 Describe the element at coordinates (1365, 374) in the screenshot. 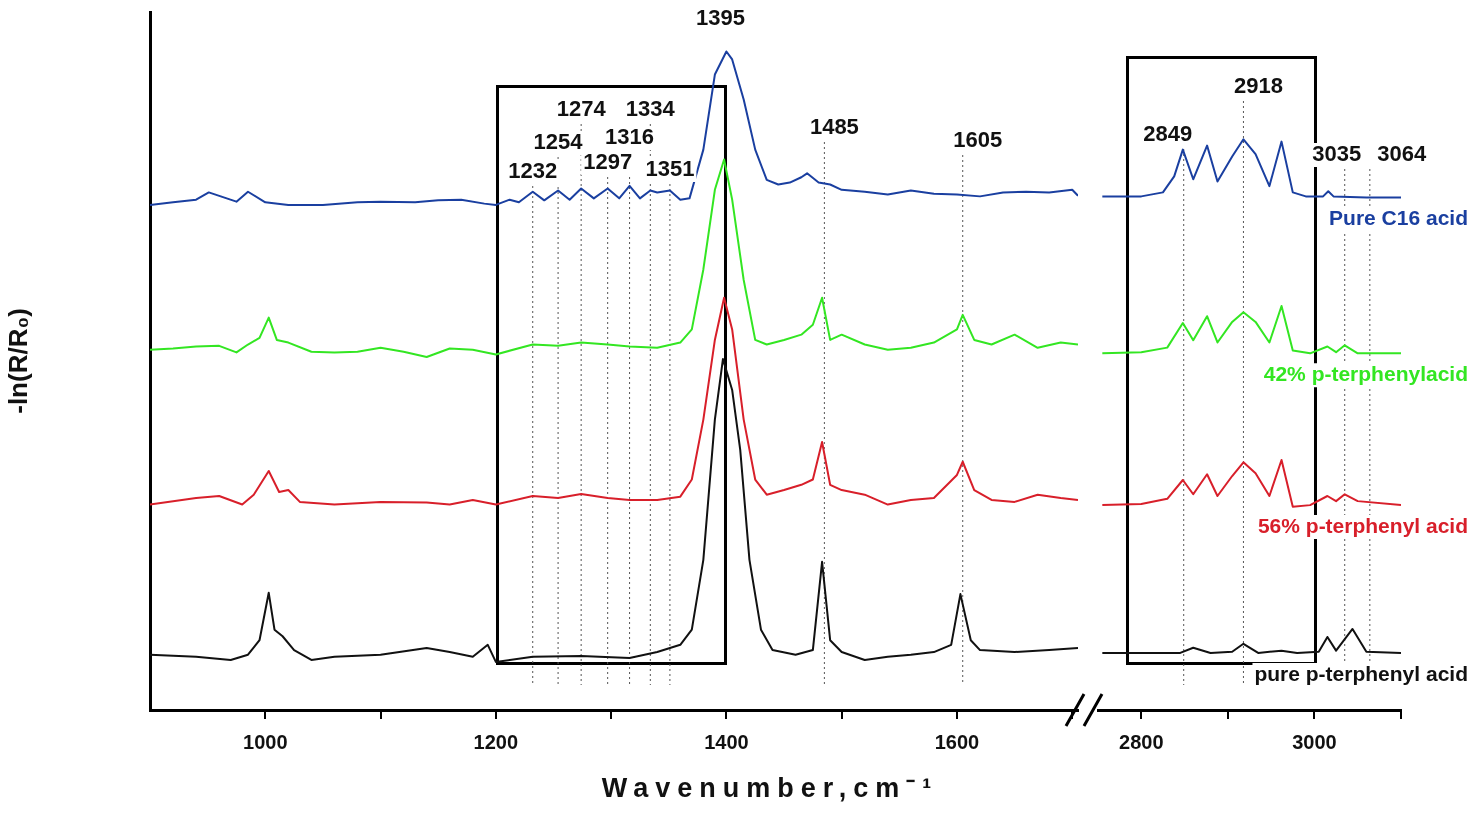

I see `series-label: 42% p-terphenylacid` at that location.